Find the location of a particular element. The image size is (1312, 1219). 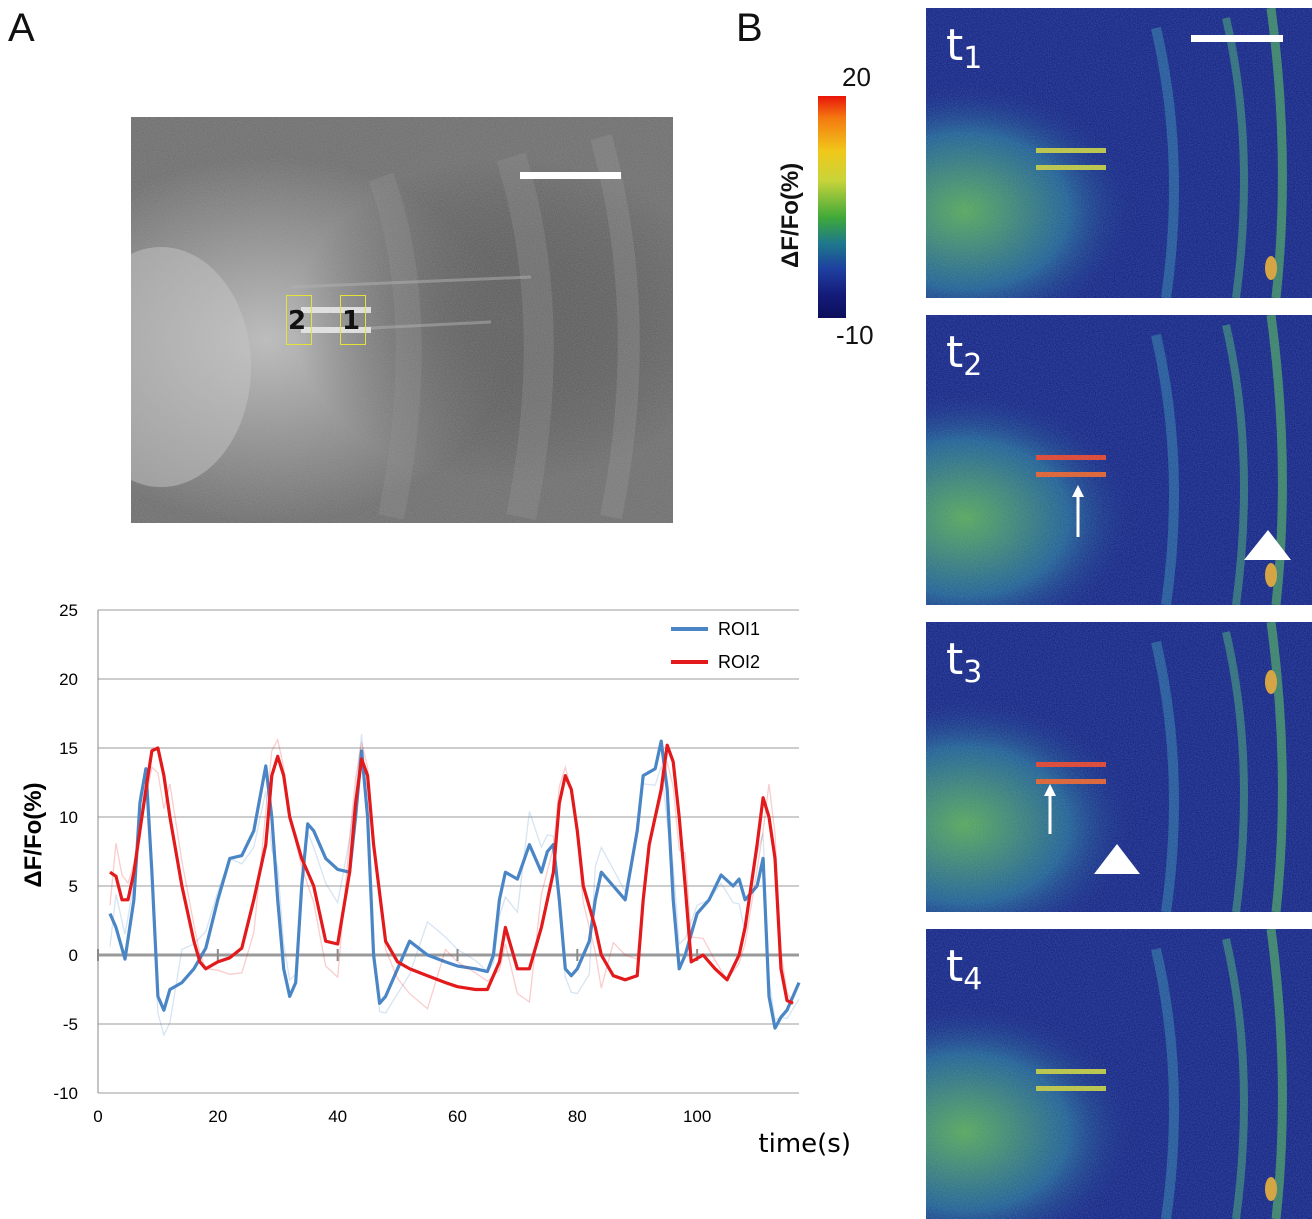

legend-label-roi2: ROI2 is located at coordinates (739, 662).